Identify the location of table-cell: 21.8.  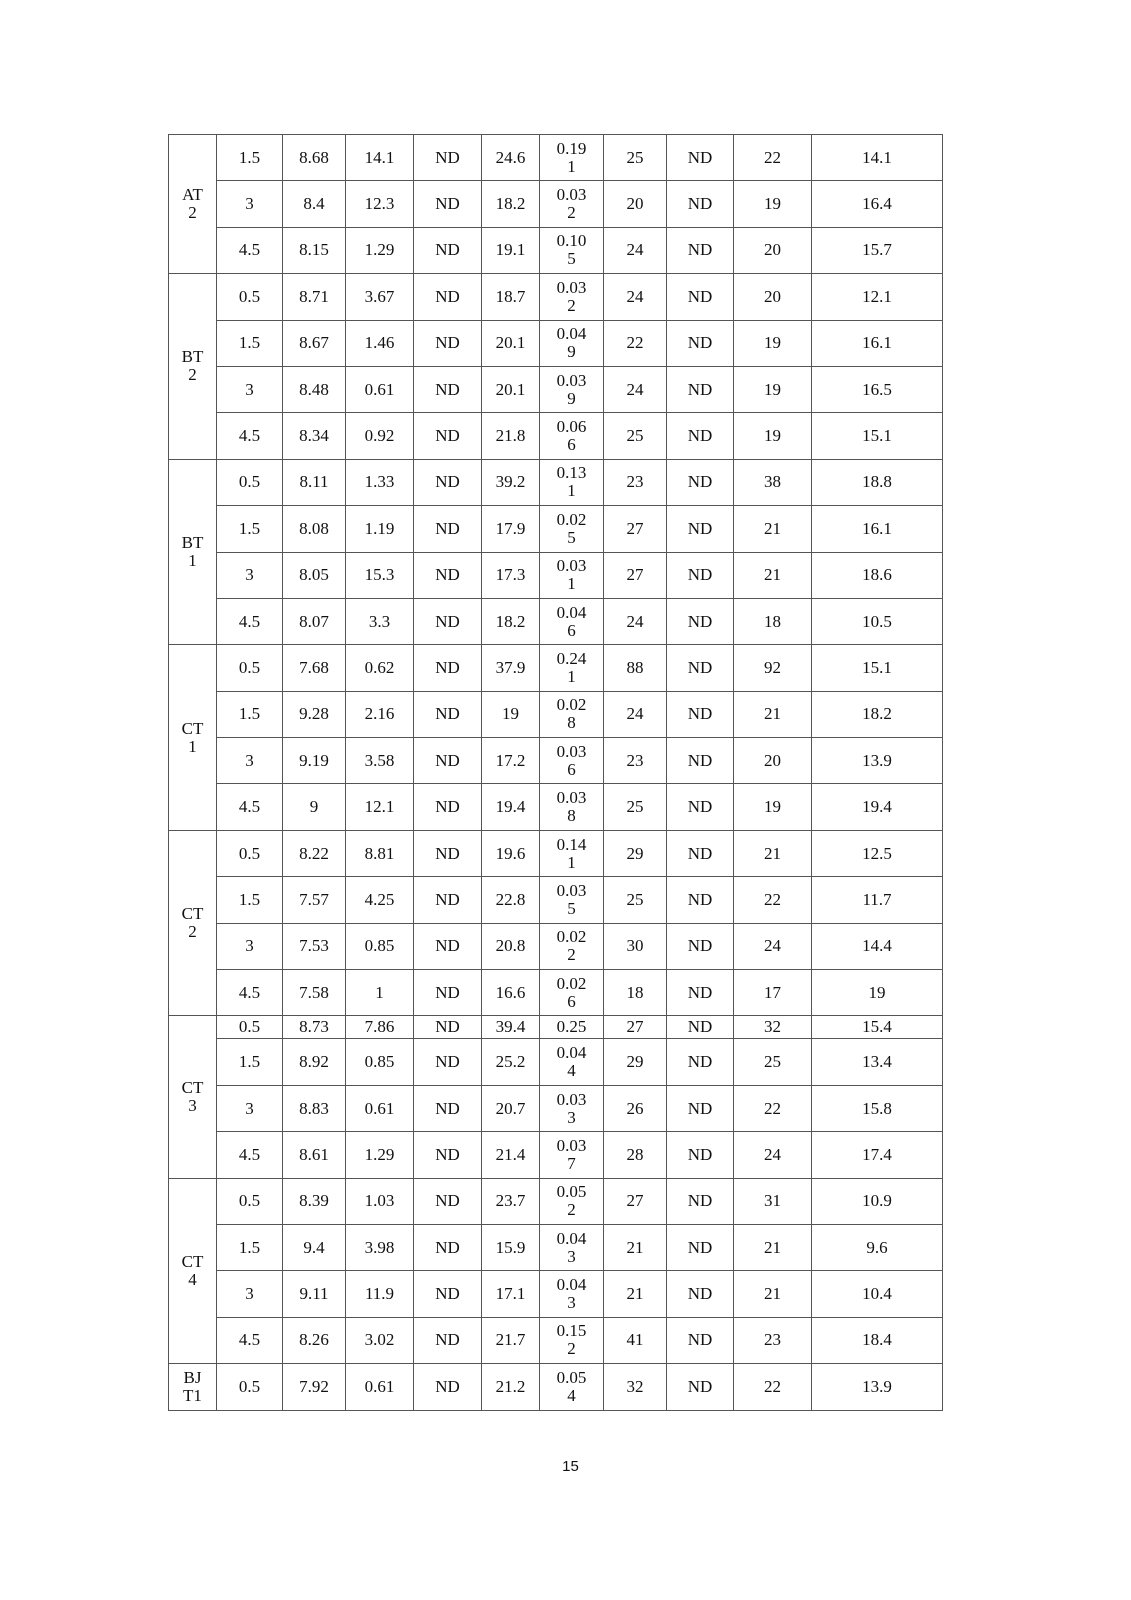
(510, 436).